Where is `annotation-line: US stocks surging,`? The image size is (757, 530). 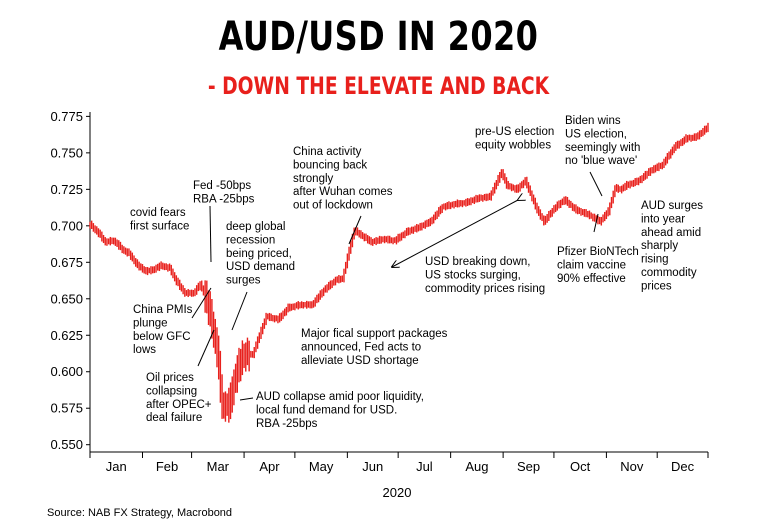
annotation-line: US stocks surging, is located at coordinates (473, 275).